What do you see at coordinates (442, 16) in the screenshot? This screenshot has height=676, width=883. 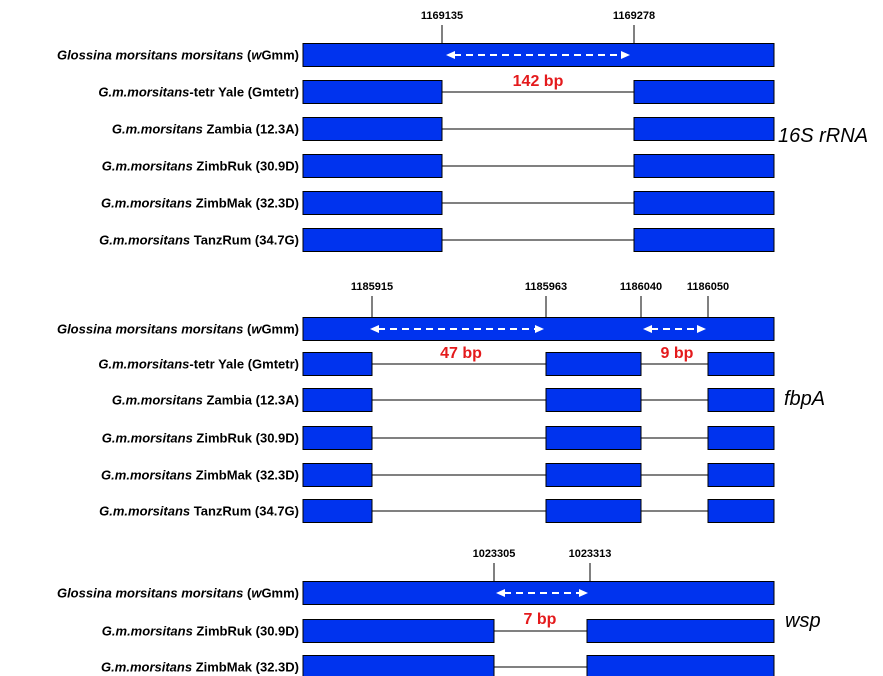 I see `coordinate-label: 1169135` at bounding box center [442, 16].